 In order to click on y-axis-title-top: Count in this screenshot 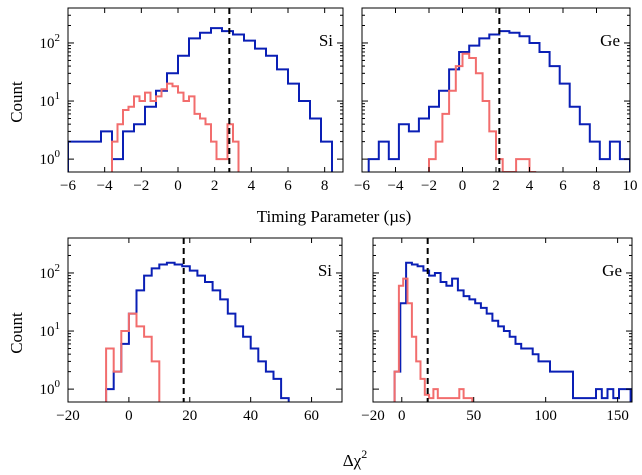, I will do `click(16, 102)`.